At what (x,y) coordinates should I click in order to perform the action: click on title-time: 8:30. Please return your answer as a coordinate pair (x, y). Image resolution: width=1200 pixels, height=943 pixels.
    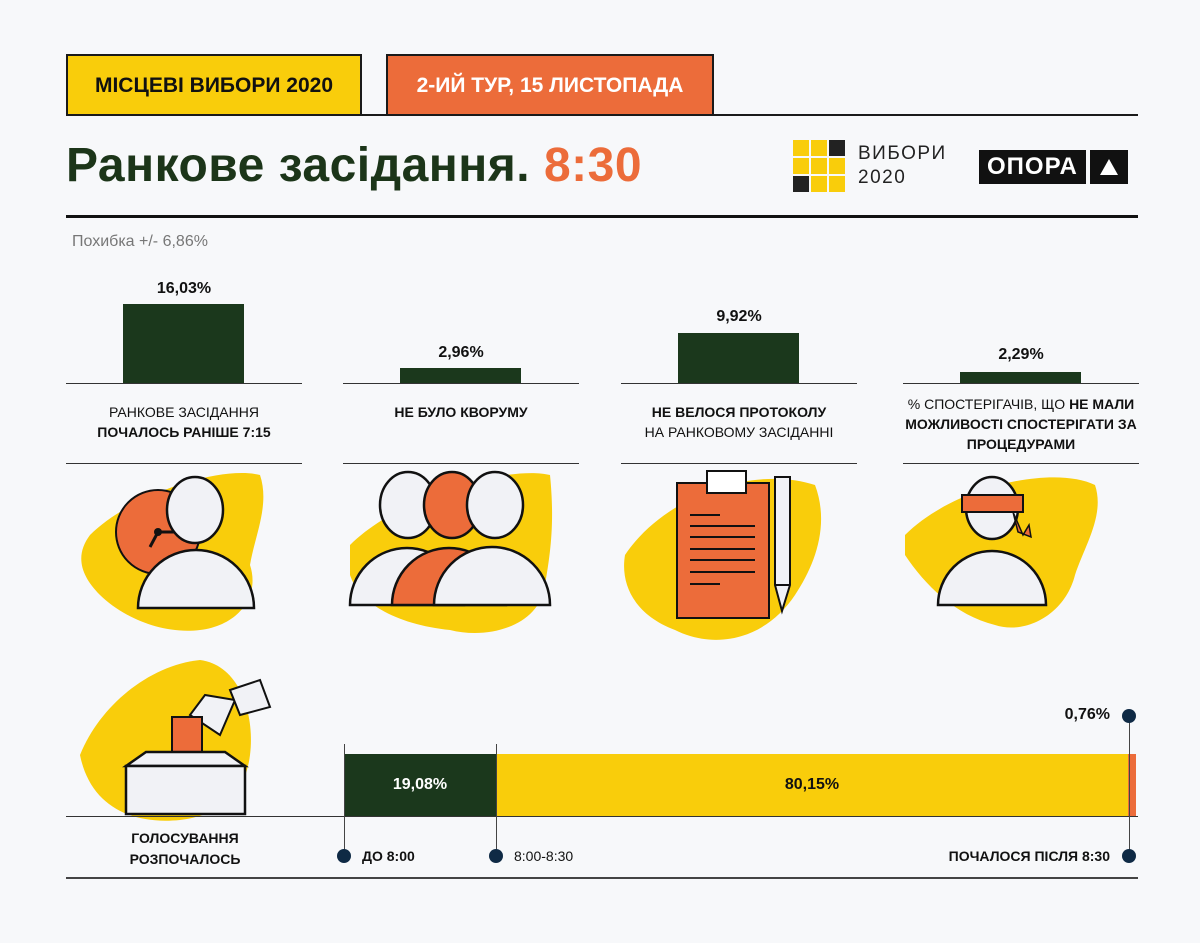
    Looking at the image, I should click on (593, 165).